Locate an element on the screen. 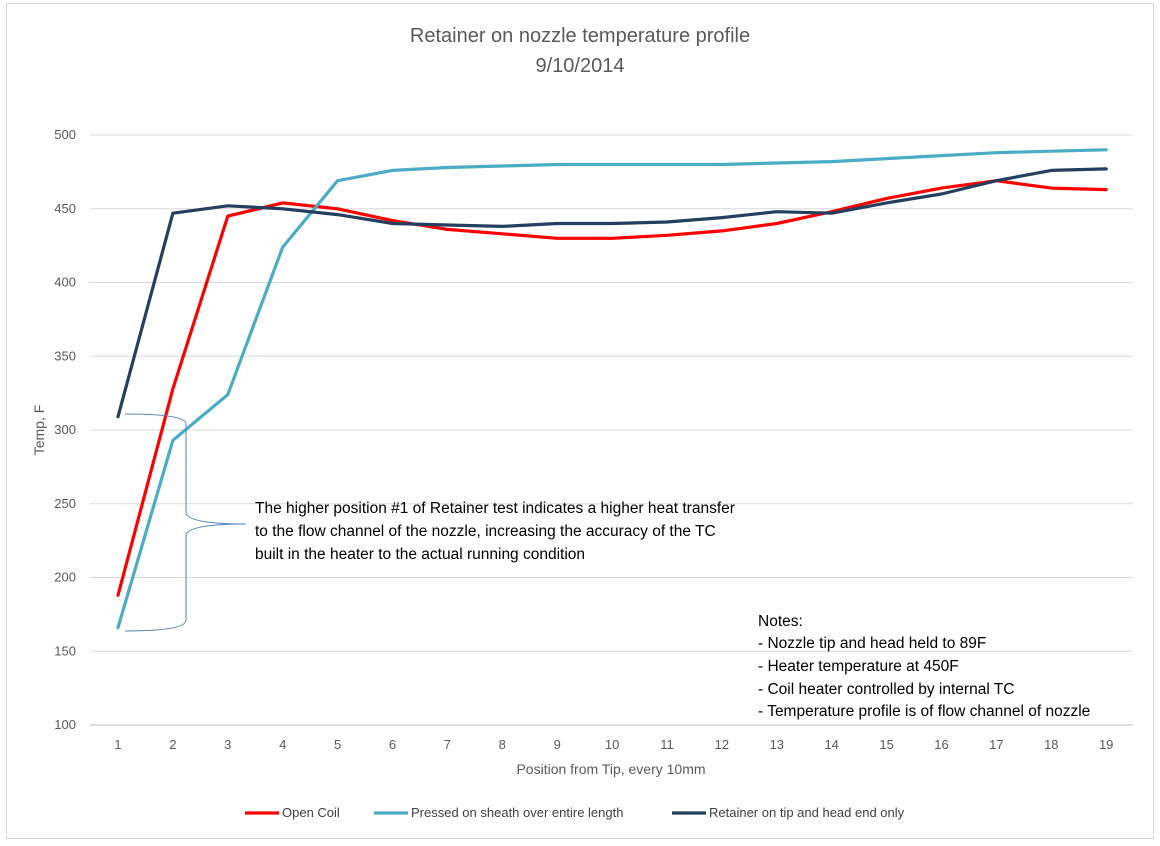  notes-line: Notes: is located at coordinates (780, 621).